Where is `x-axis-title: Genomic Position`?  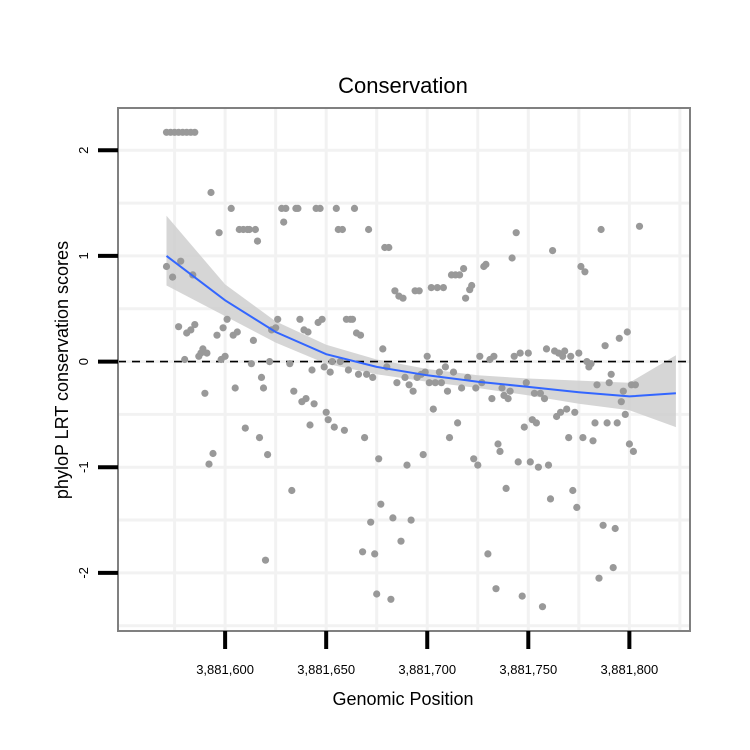
x-axis-title: Genomic Position is located at coordinates (402, 699).